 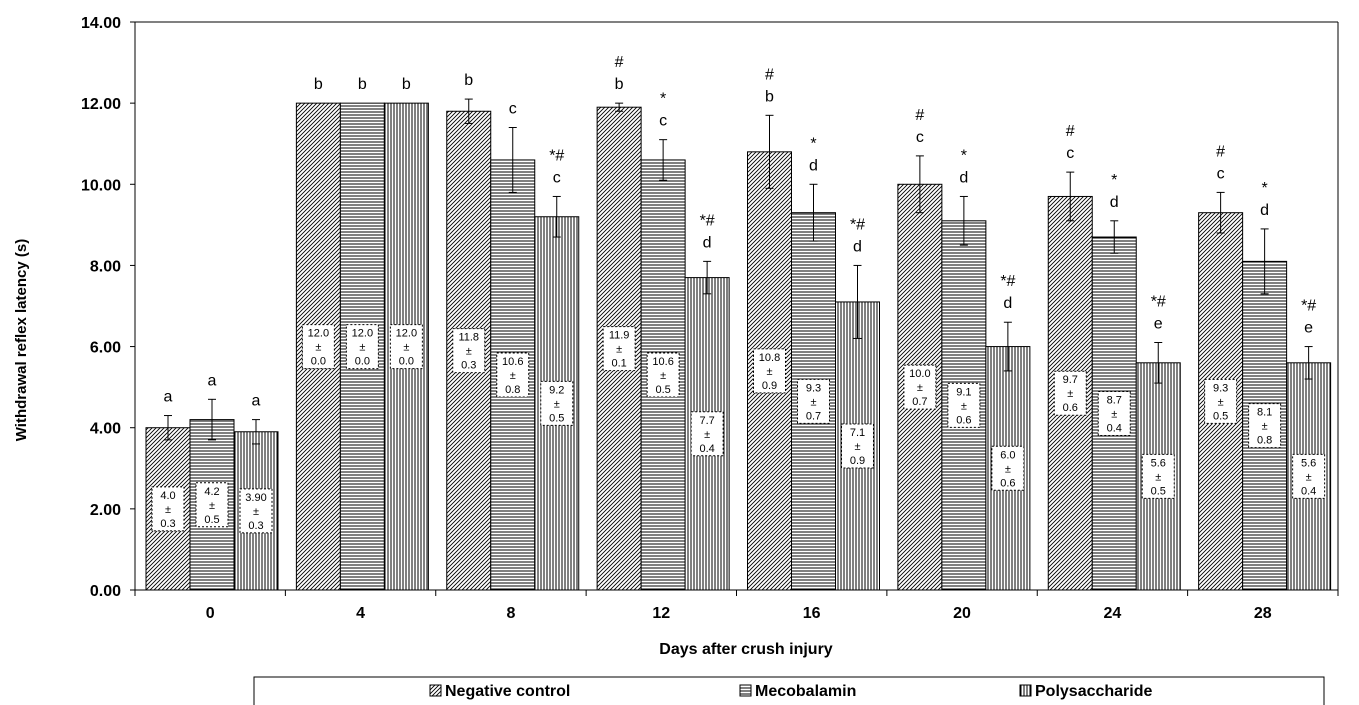 I want to click on legend-box, so click(x=789, y=690).